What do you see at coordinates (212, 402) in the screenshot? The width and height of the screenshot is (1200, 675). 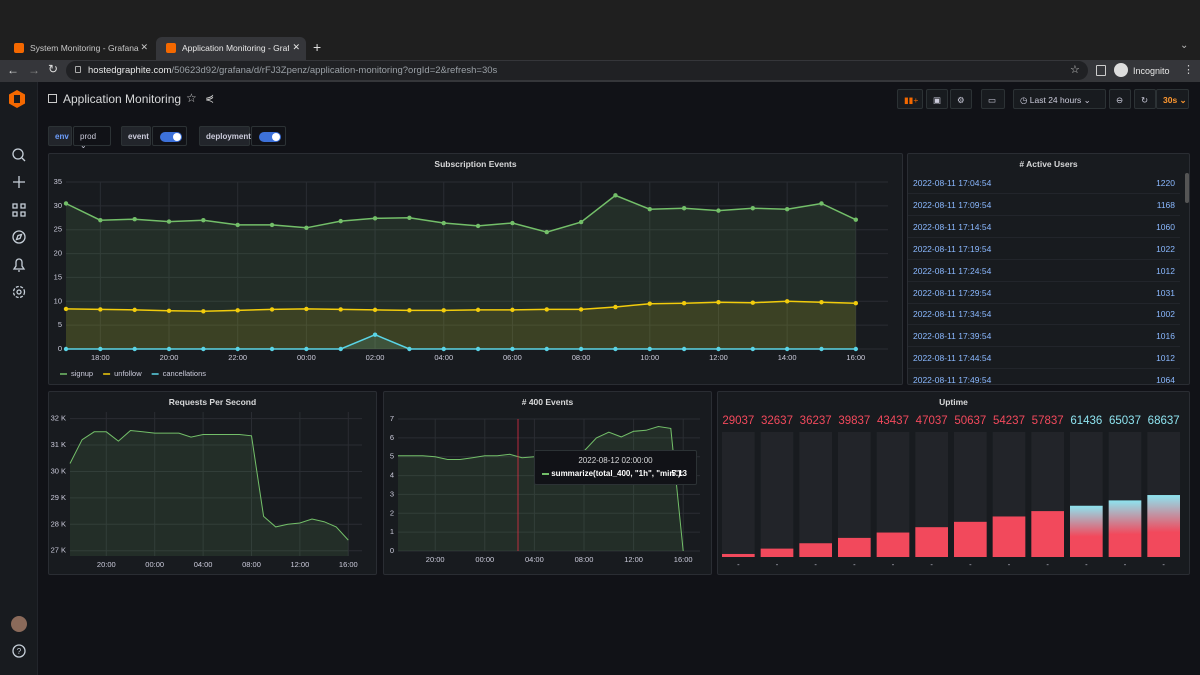 I see `panel-title: Requests Per Second` at bounding box center [212, 402].